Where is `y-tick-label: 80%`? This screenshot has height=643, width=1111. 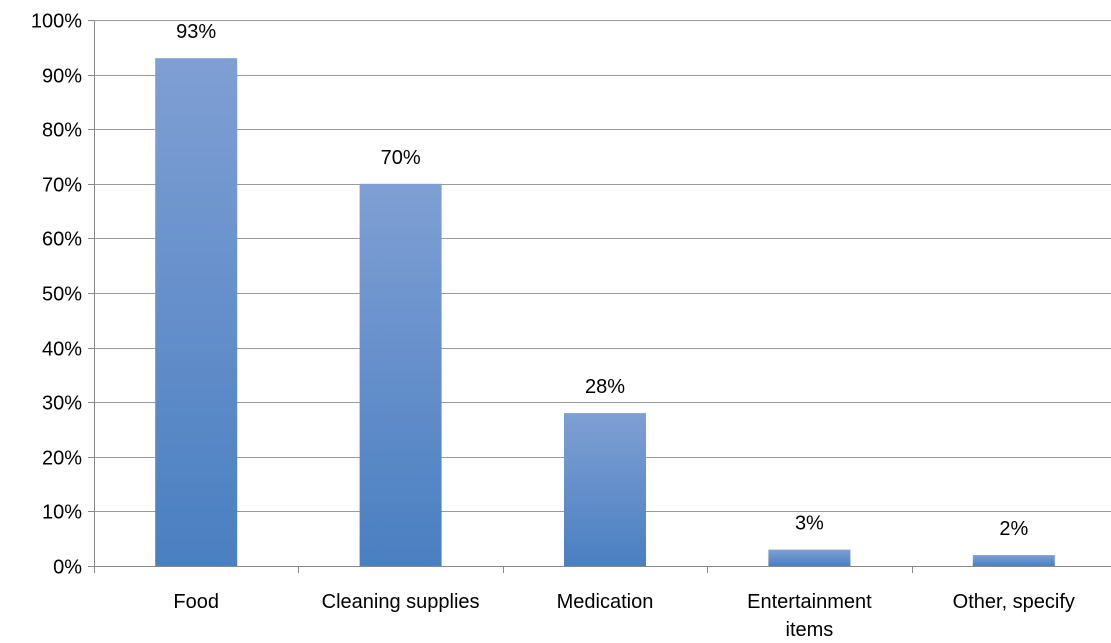
y-tick-label: 80% is located at coordinates (62, 131).